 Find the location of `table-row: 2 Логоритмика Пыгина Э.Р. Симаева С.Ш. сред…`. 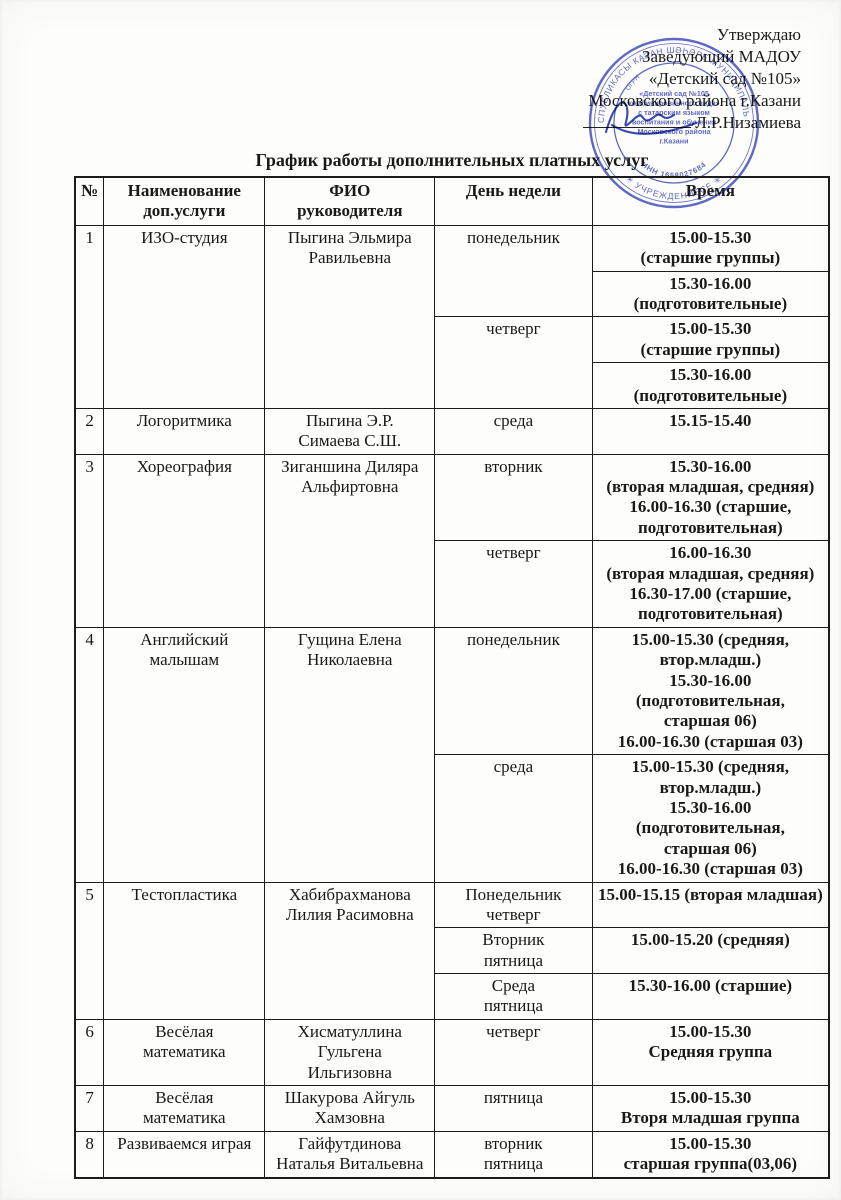

table-row: 2 Логоритмика Пыгина Э.Р. Симаева С.Ш. сред… is located at coordinates (452, 431).